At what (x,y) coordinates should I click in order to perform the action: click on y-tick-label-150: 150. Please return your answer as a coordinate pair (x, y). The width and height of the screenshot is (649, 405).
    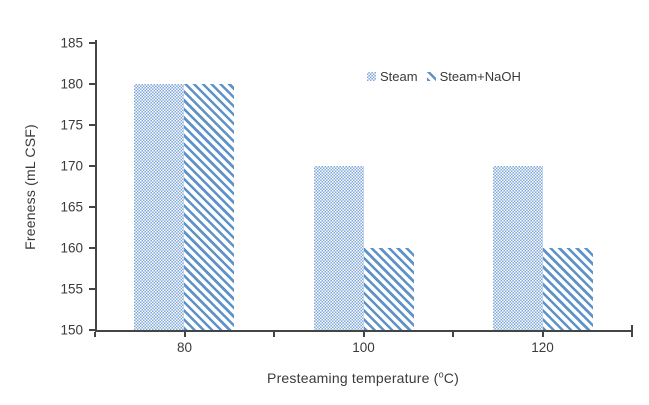
    Looking at the image, I should click on (71, 330).